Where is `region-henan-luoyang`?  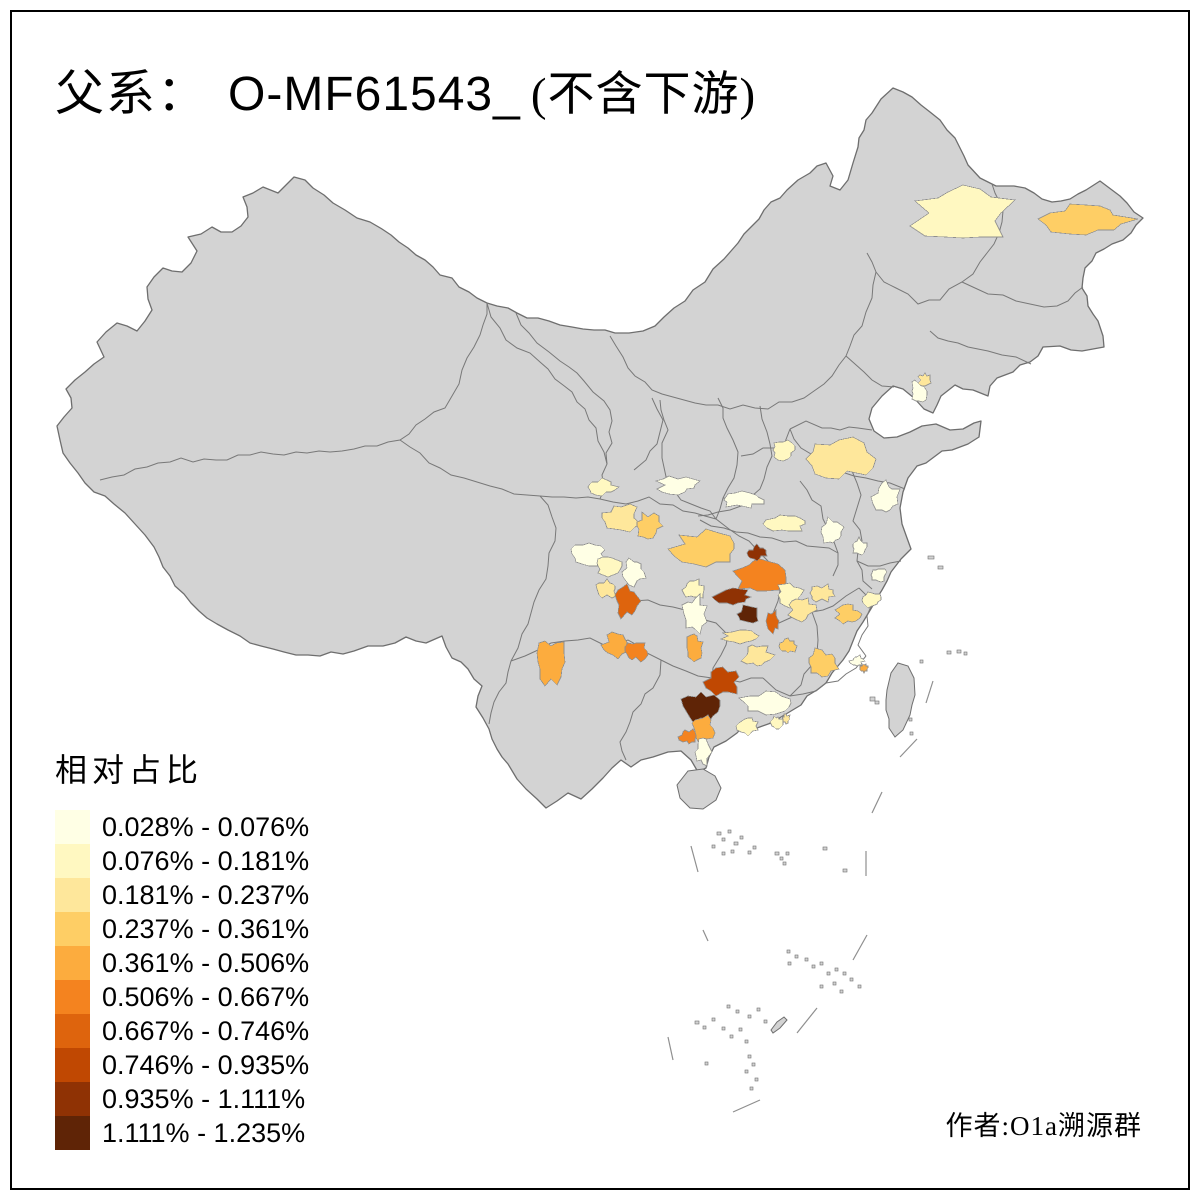 region-henan-luoyang is located at coordinates (784, 450).